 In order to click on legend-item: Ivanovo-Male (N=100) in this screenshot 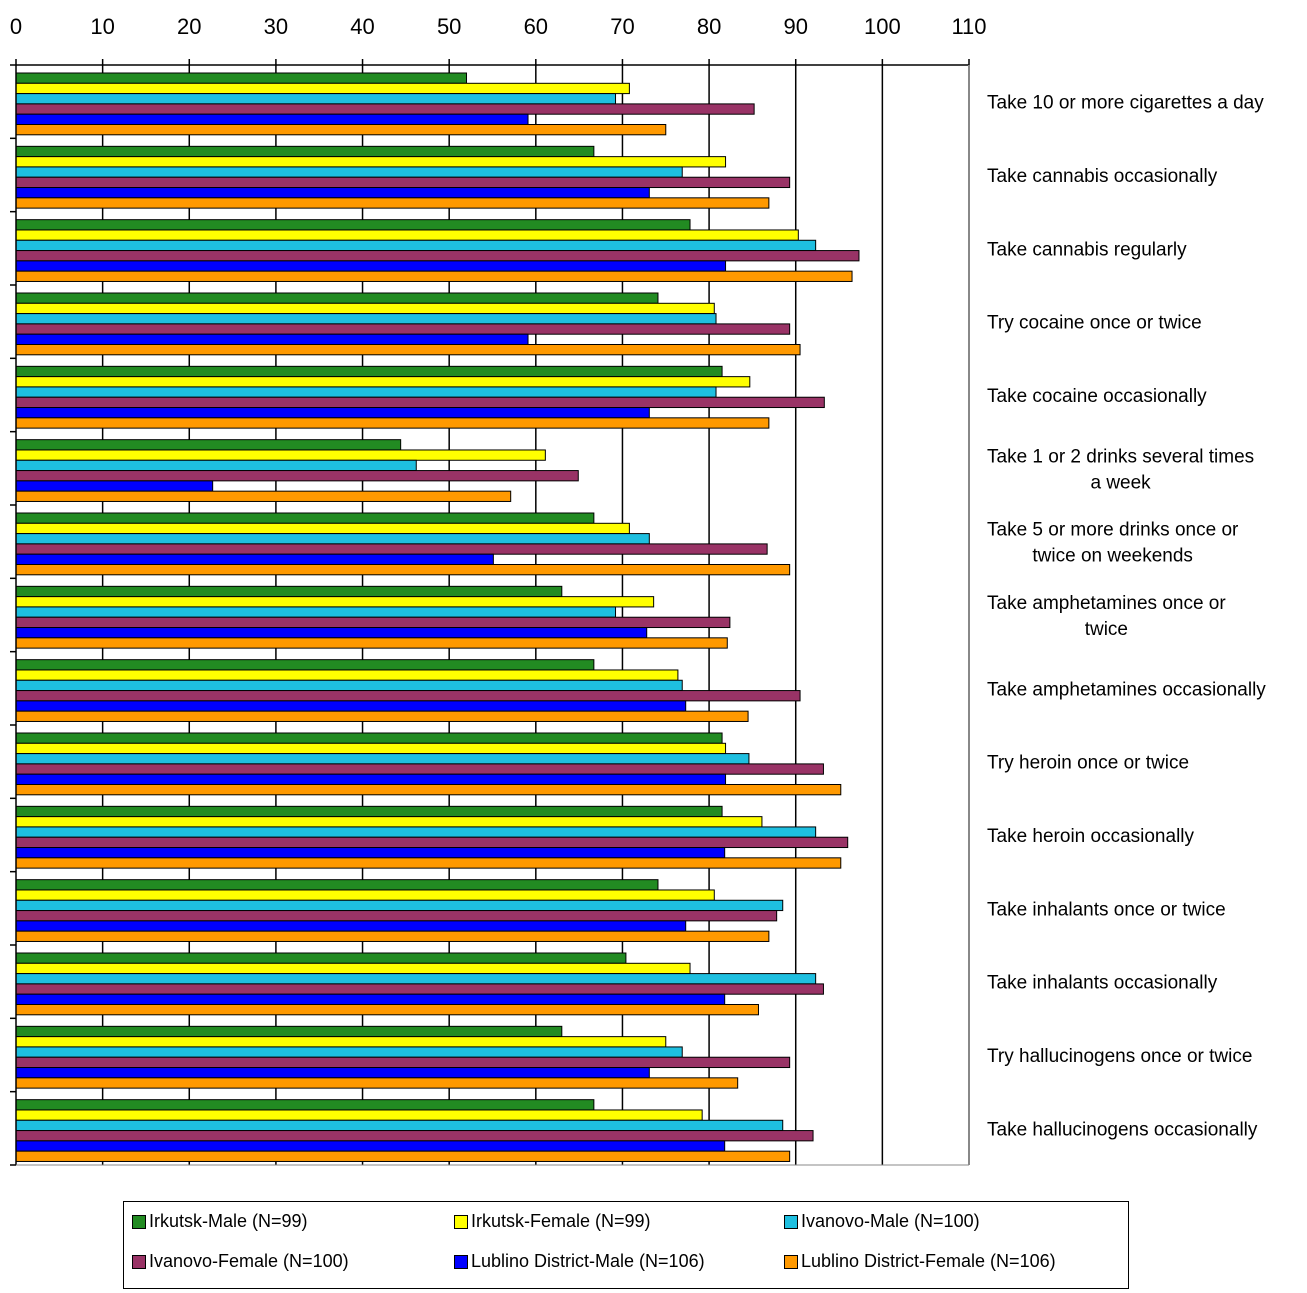, I will do `click(882, 1221)`.